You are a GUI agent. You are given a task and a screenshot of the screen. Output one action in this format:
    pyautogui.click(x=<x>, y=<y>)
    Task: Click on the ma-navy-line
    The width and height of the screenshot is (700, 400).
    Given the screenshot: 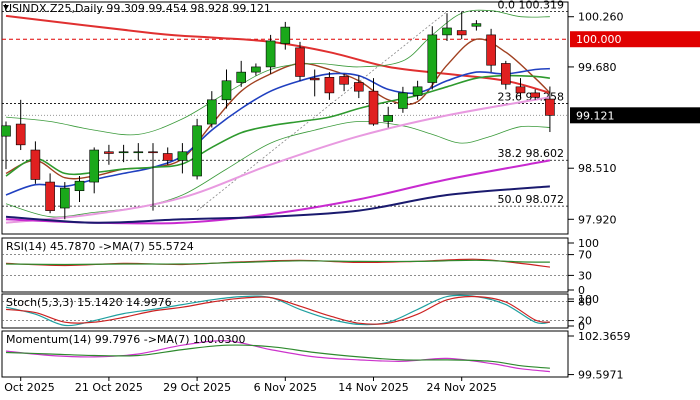 What is the action you would take?
    pyautogui.click(x=277, y=204)
    